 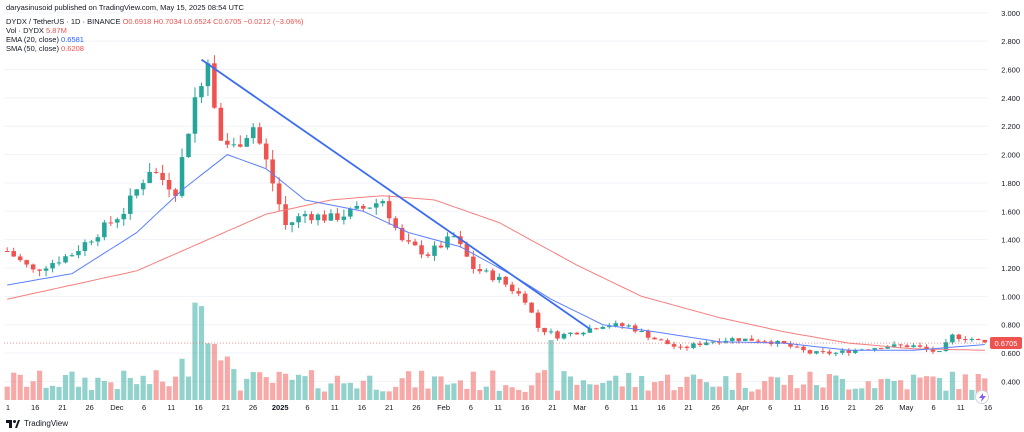 What do you see at coordinates (879, 407) in the screenshot?
I see `x-tick-label: 26` at bounding box center [879, 407].